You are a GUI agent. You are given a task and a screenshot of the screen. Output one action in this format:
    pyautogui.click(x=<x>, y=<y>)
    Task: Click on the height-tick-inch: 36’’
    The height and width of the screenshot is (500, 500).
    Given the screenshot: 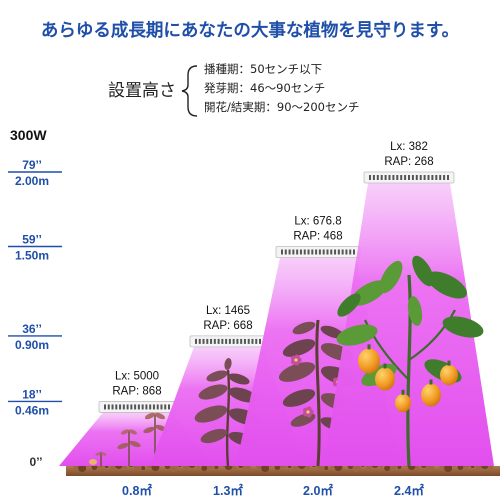 What is the action you would take?
    pyautogui.click(x=32, y=329)
    